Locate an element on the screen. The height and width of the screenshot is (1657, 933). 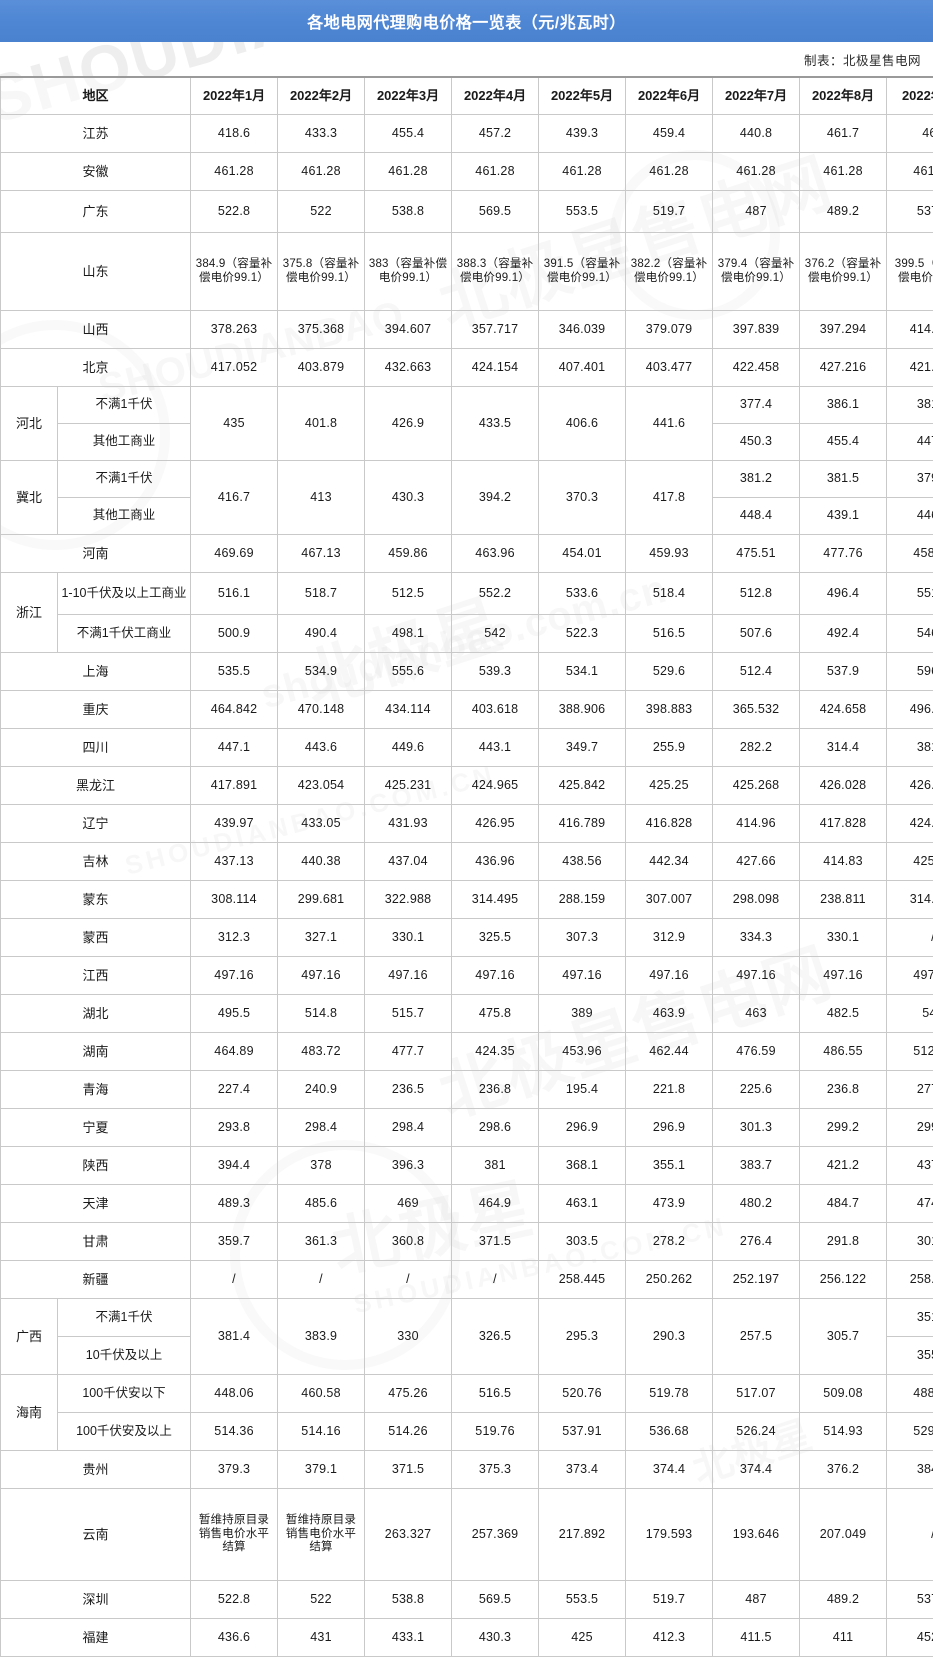
price-cell: 487 is located at coordinates (756, 1600).